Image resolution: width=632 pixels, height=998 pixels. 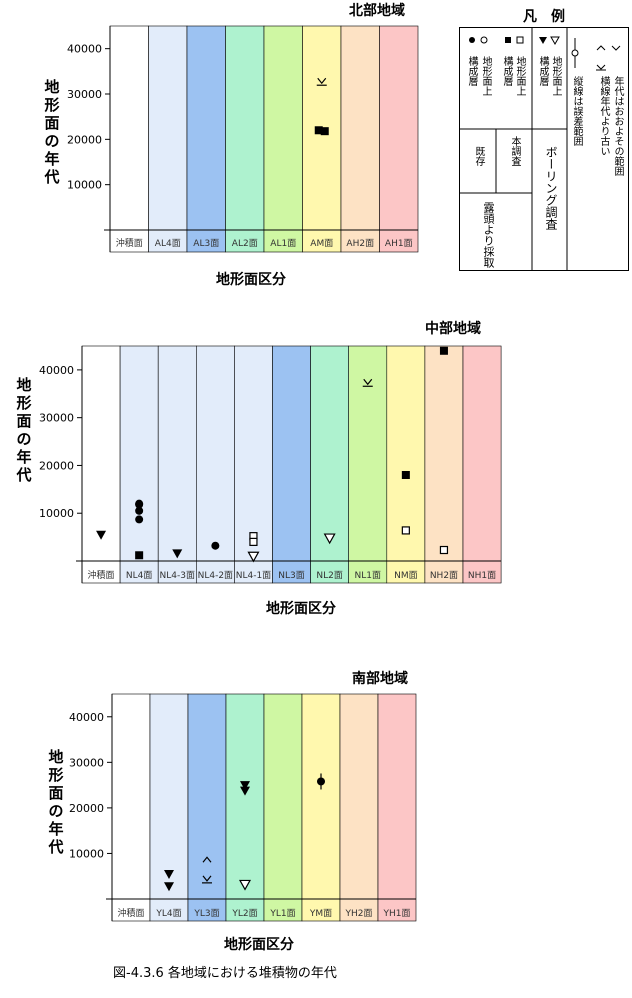 What do you see at coordinates (360, 139) in the screenshot?
I see `band-AH2面` at bounding box center [360, 139].